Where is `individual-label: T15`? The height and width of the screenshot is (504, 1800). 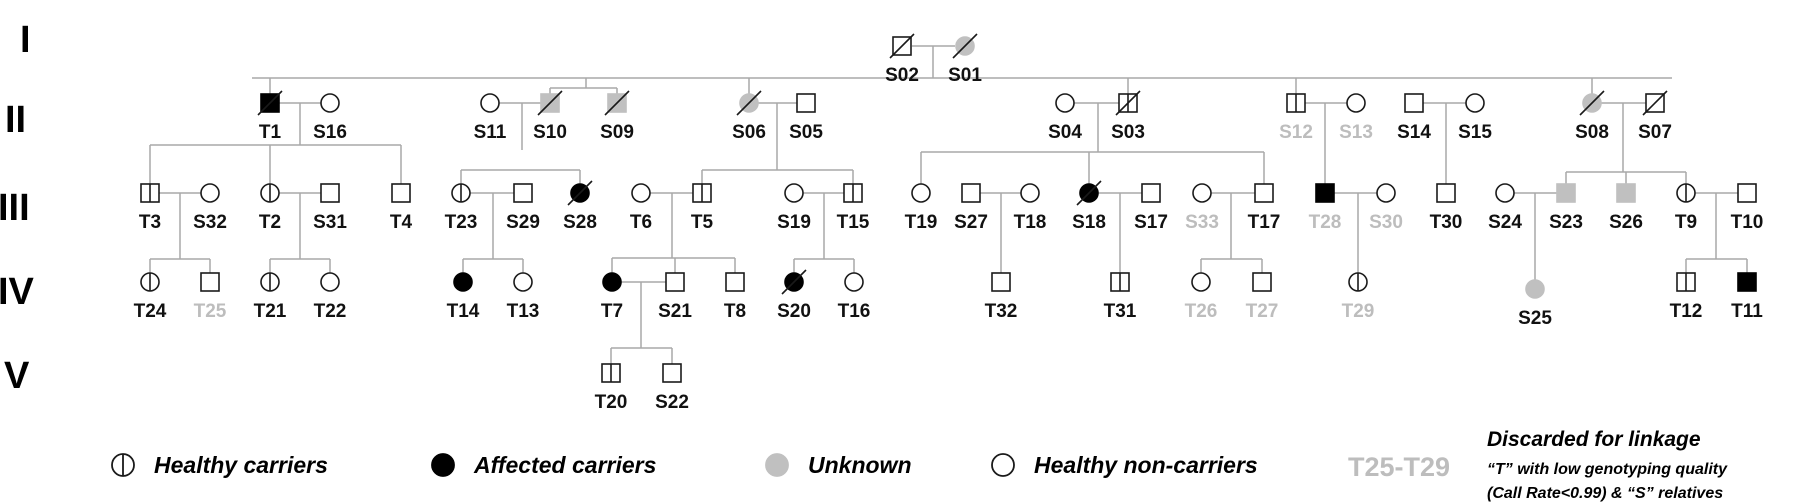 individual-label: T15 is located at coordinates (853, 222).